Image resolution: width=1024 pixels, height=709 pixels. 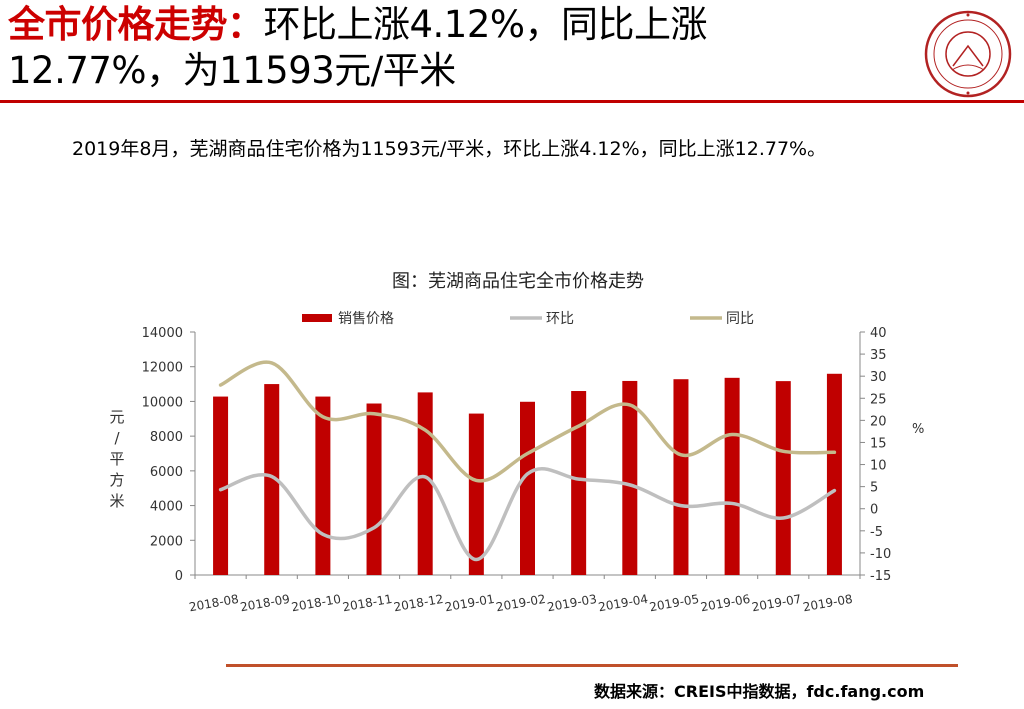 I want to click on right-tick-label: 35, so click(x=878, y=355).